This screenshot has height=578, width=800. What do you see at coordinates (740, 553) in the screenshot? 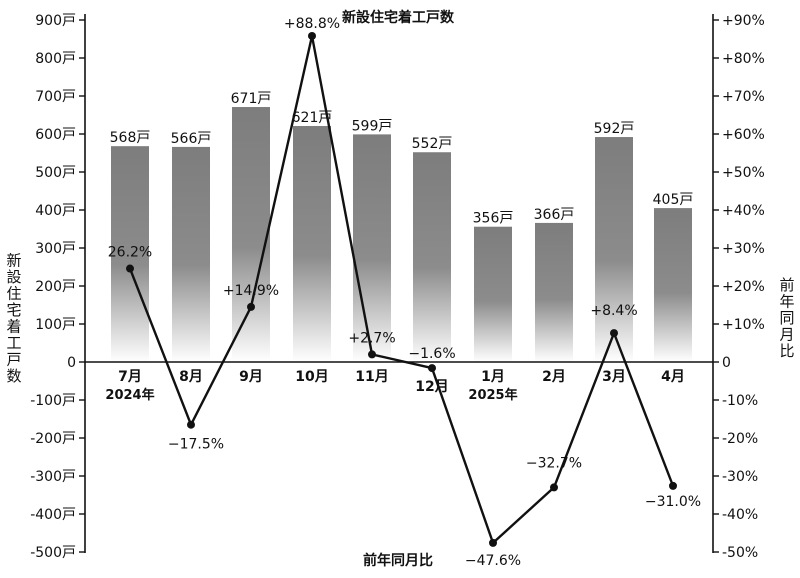
I see `y-tick-right: -50%` at bounding box center [740, 553].